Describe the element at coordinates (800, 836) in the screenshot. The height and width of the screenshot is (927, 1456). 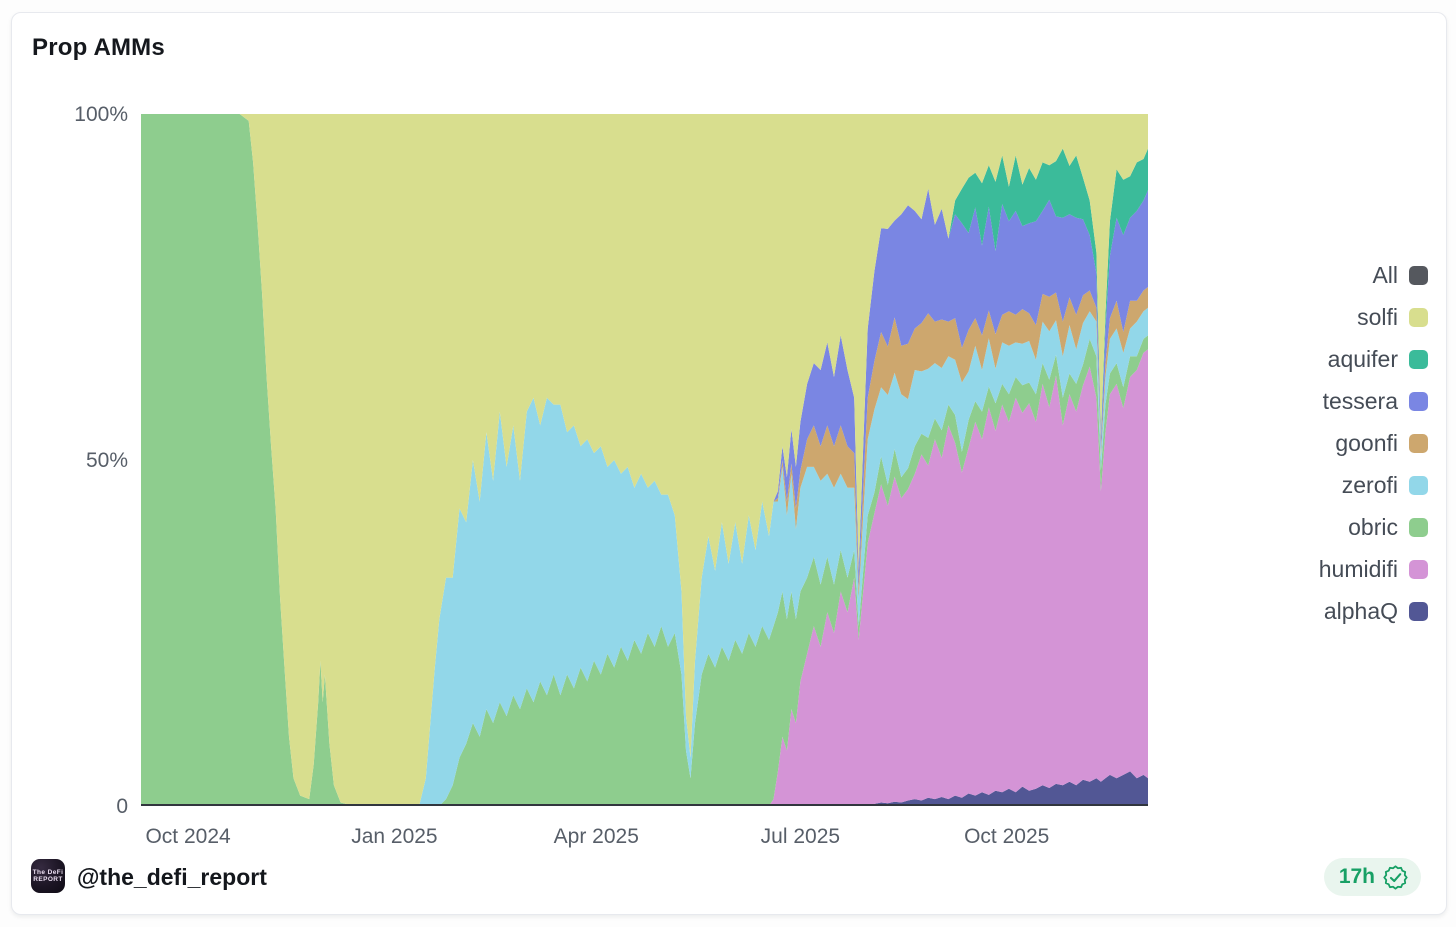
I see `x-tick-label: Jul 2025` at that location.